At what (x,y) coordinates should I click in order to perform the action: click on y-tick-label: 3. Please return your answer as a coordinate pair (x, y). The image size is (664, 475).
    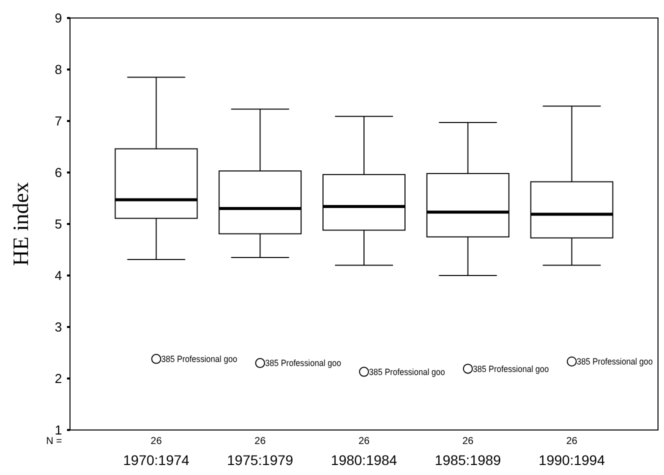
    Looking at the image, I should click on (58, 327).